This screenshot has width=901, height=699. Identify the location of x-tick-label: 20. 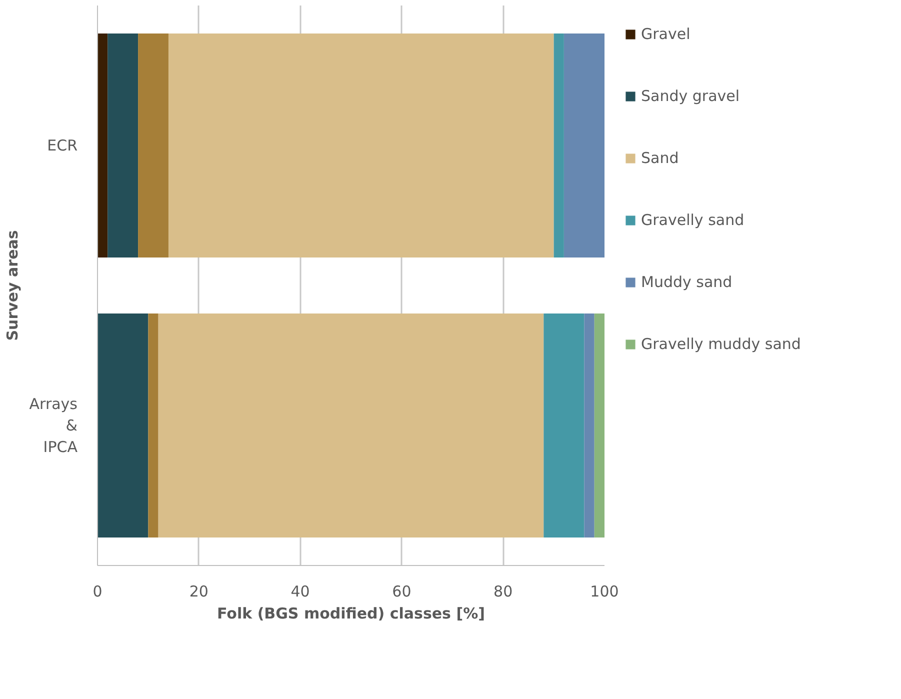
(198, 591).